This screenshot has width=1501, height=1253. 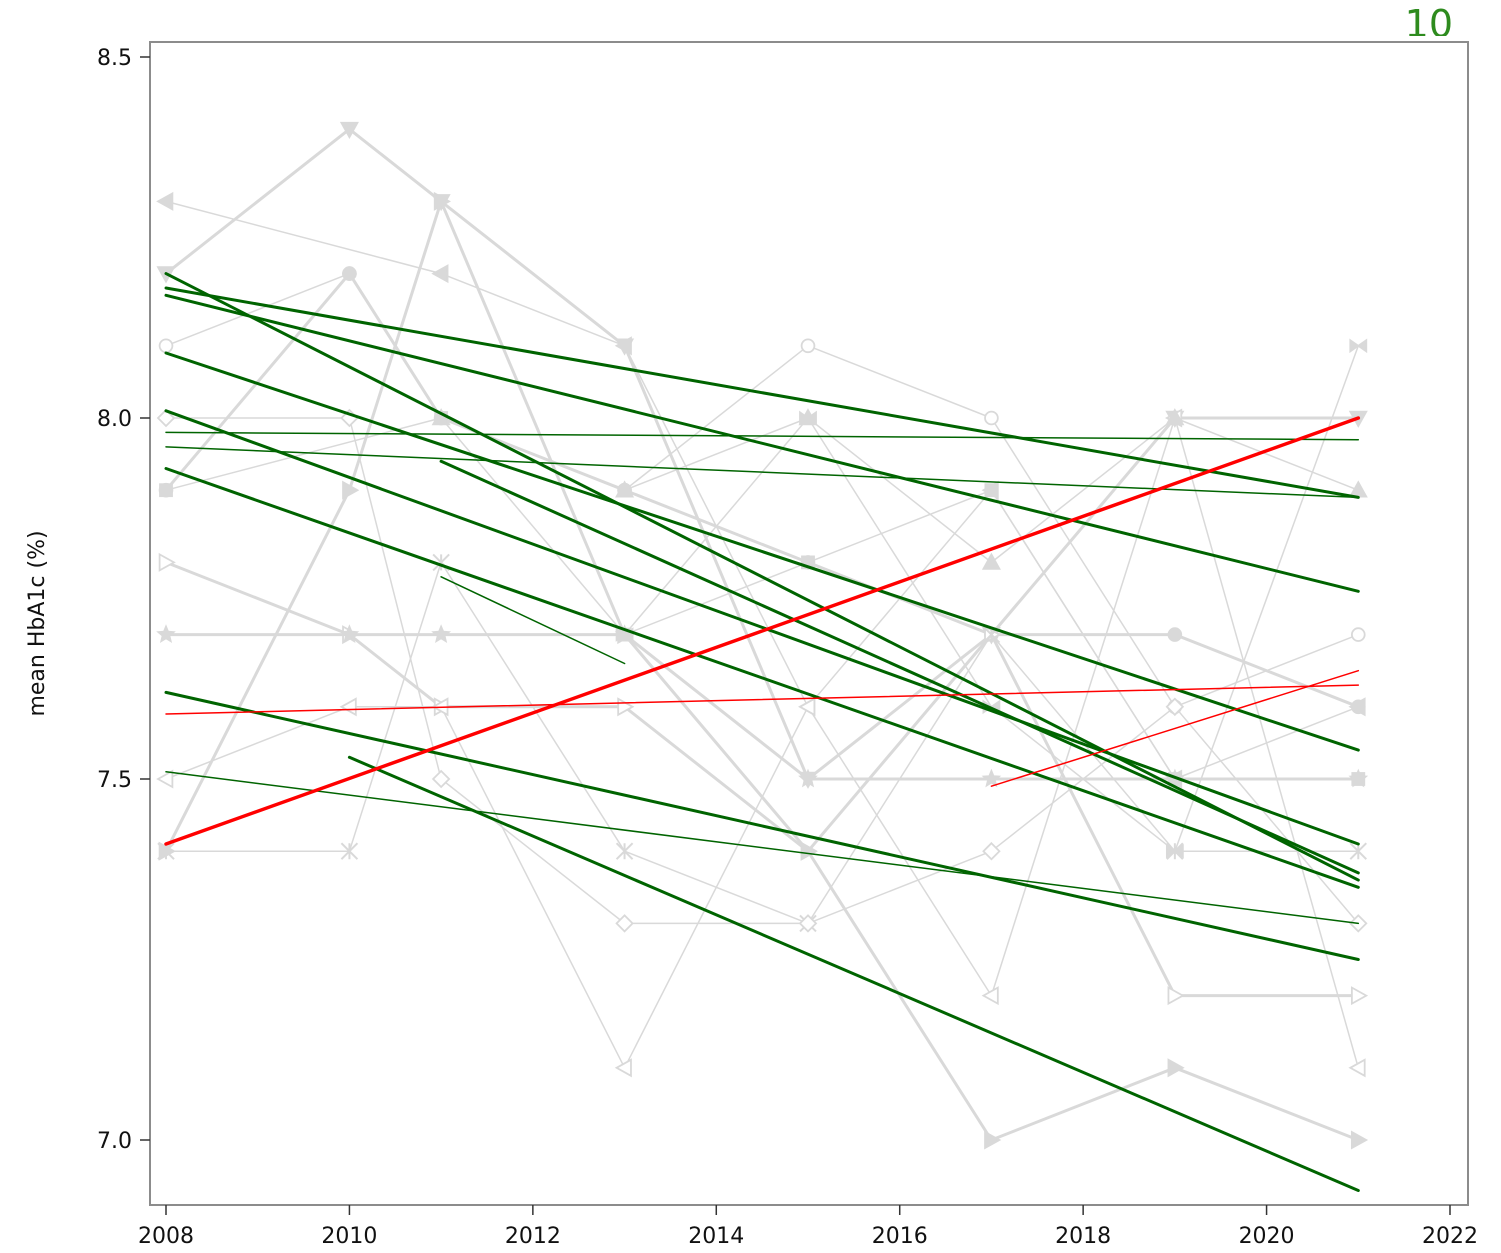 What do you see at coordinates (1428, 19) in the screenshot?
I see `panel-number-label: 10` at bounding box center [1428, 19].